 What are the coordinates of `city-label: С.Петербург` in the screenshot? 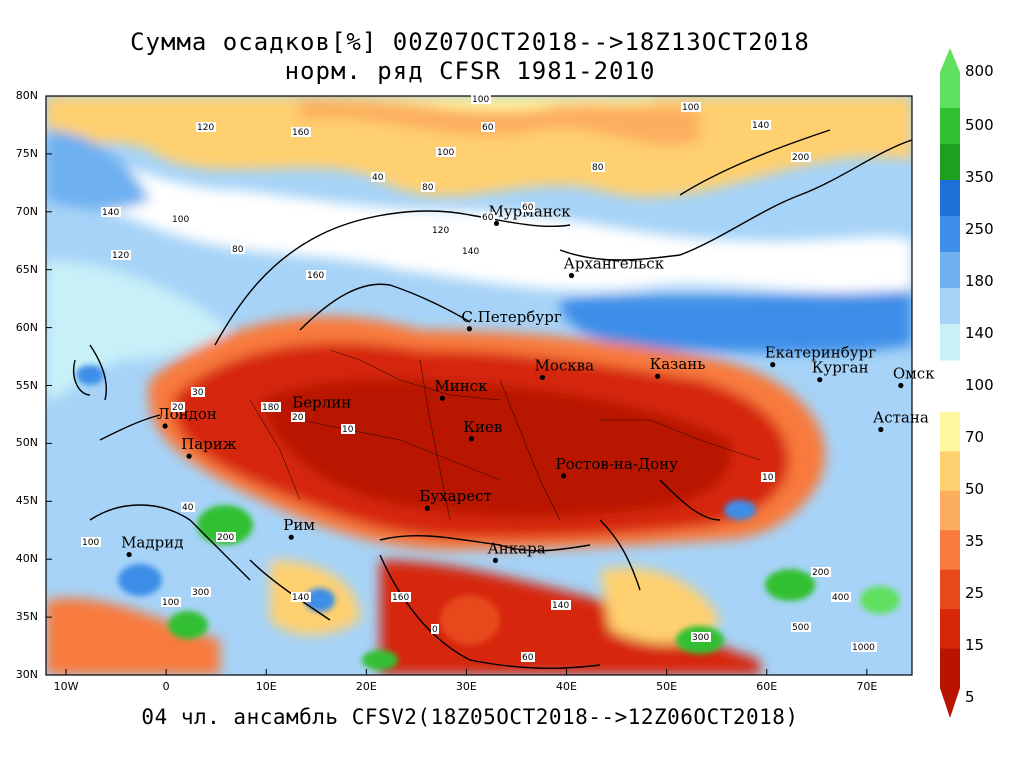 It's located at (511, 317).